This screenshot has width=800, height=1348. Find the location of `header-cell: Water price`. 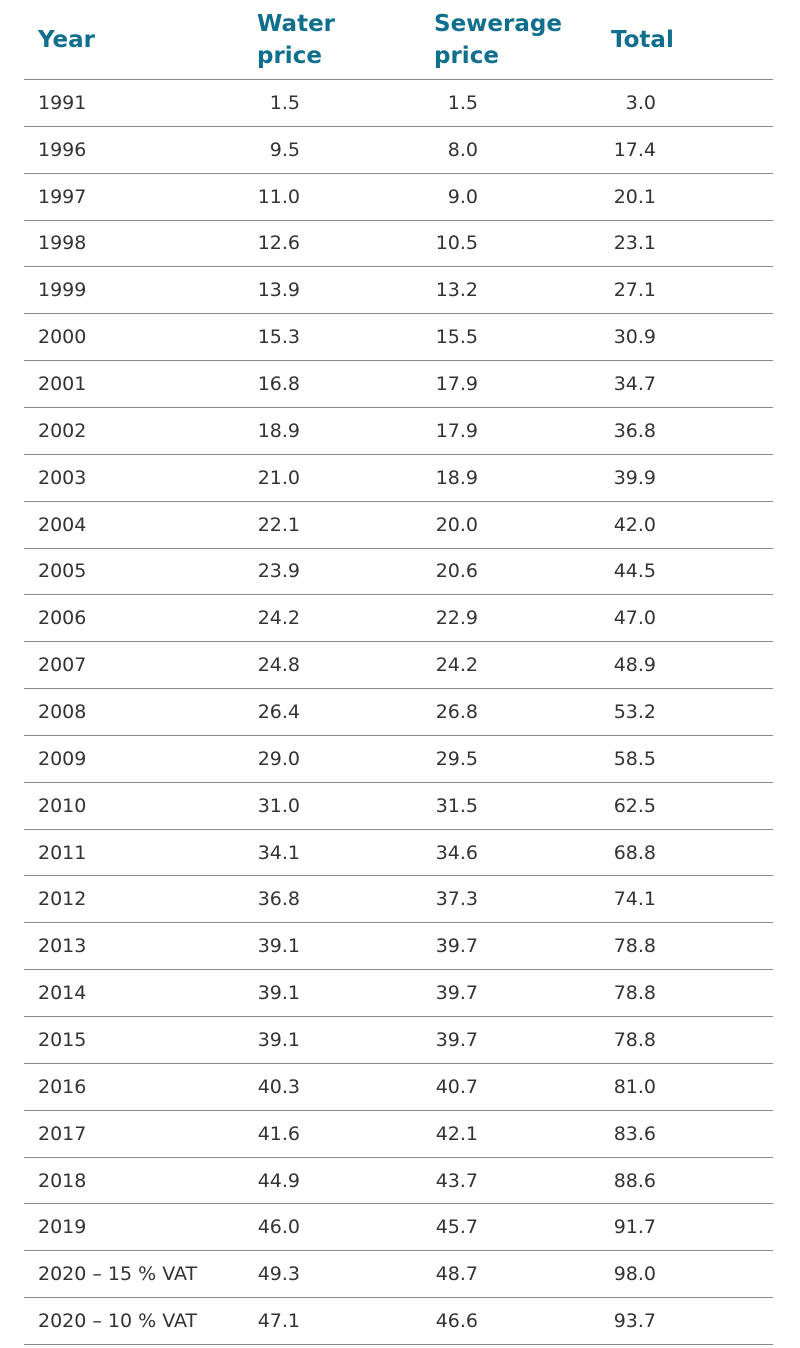

header-cell: Water price is located at coordinates (296, 40).